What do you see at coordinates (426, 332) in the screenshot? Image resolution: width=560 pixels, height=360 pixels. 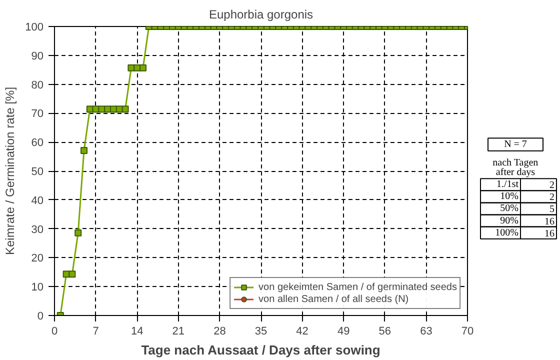 I see `x-tick-label: 63` at bounding box center [426, 332].